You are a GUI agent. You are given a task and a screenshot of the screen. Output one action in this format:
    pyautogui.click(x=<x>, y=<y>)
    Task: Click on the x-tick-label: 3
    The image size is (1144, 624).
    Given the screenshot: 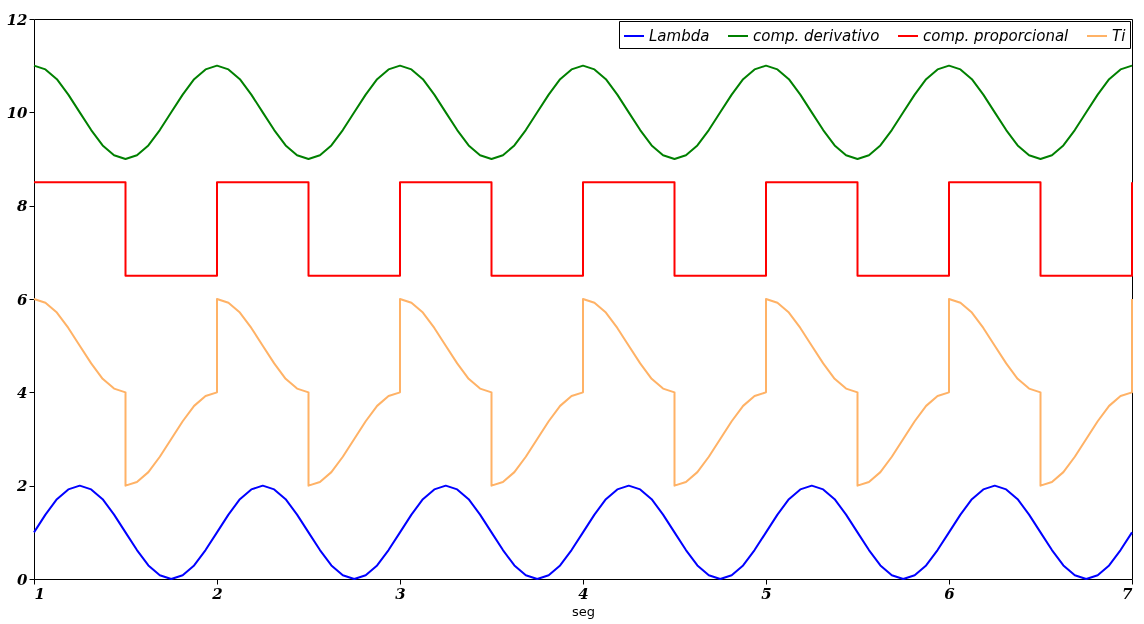 What is the action you would take?
    pyautogui.click(x=400, y=593)
    